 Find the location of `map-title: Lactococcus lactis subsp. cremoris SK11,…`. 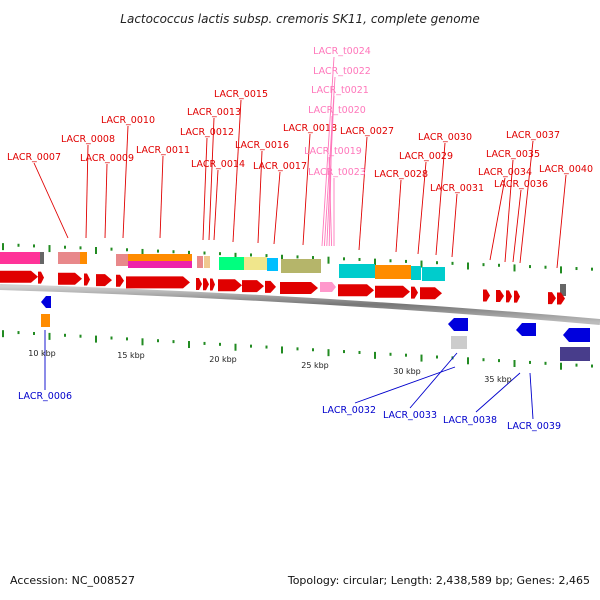

map-title: Lactococcus lactis subsp. cremoris SK11,… is located at coordinates (299, 19).